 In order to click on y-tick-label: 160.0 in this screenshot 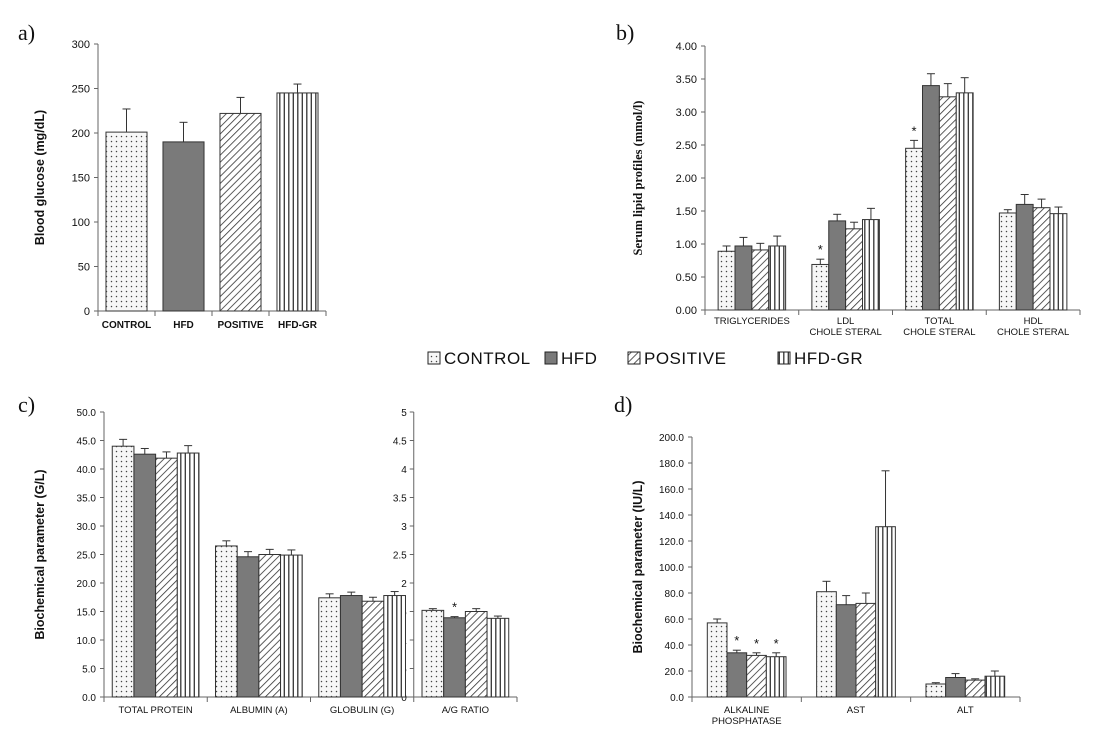, I will do `click(671, 490)`.